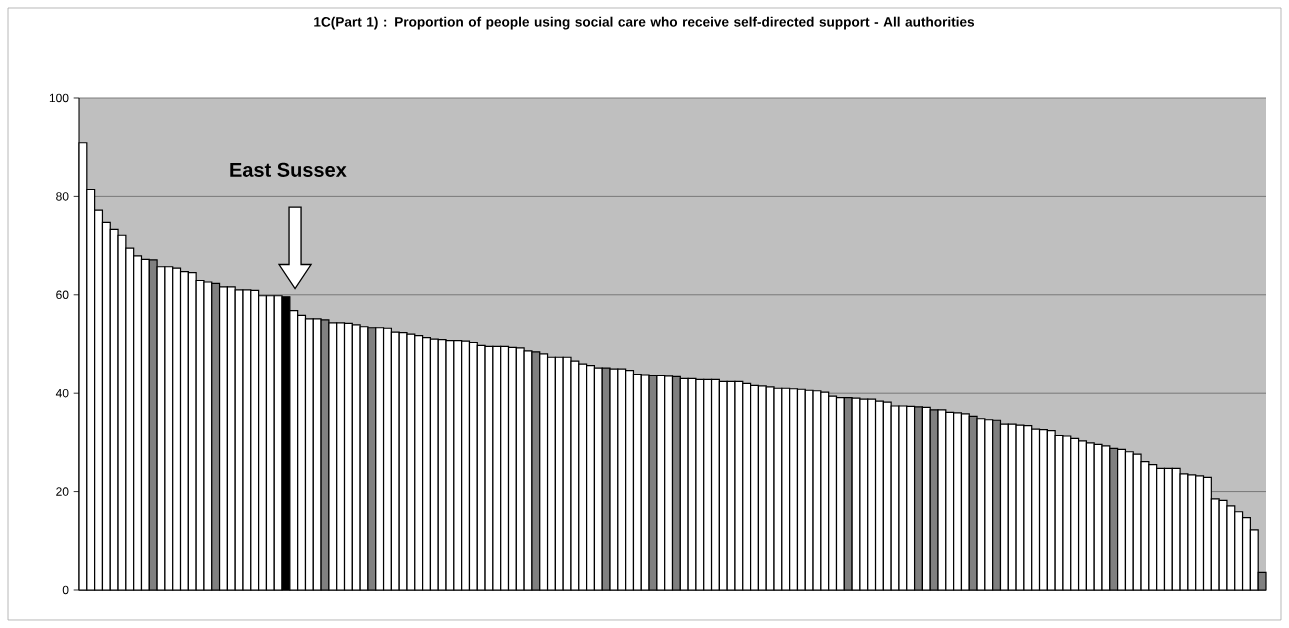  I want to click on annotation: East Sussex, so click(288, 169).